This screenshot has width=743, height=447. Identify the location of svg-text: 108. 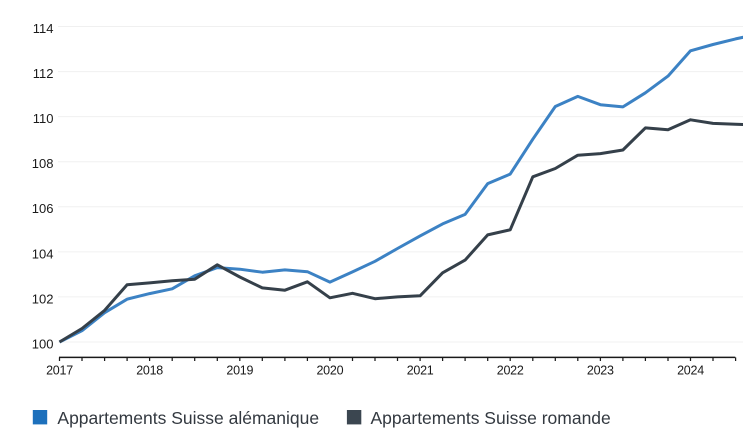
(43, 163).